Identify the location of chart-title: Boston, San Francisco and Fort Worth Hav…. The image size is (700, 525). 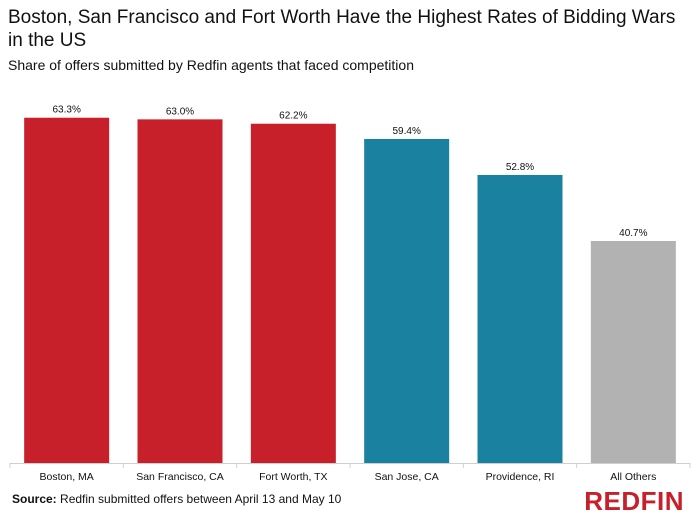
(342, 29).